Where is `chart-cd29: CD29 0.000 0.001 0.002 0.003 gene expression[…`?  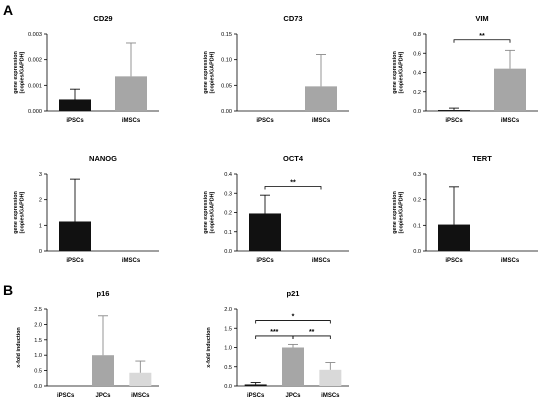
chart-cd29: CD29 0.000 0.001 0.002 0.003 gene expression[… is located at coordinates (86, 69).